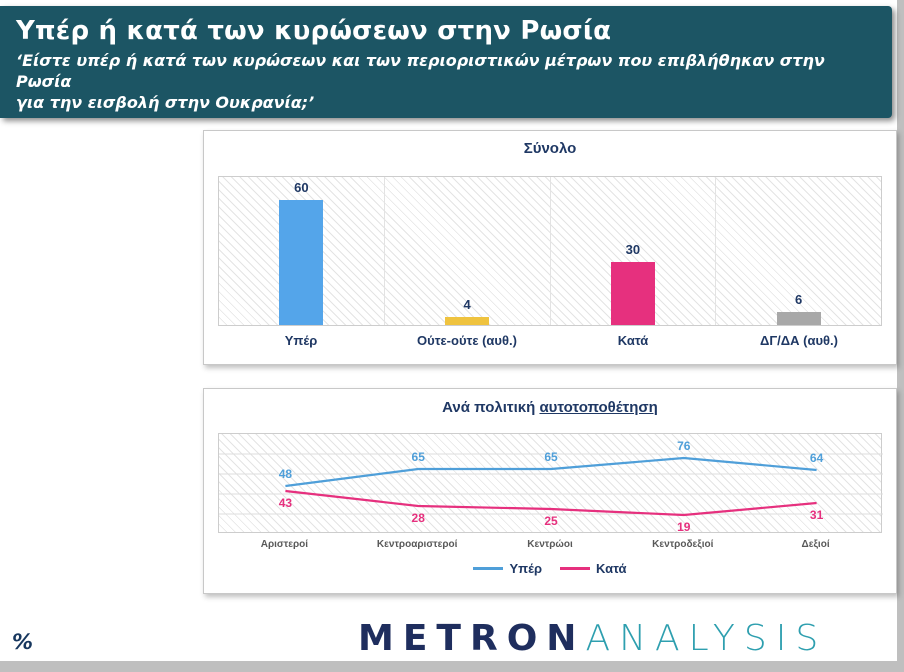 The image size is (904, 672). Describe the element at coordinates (684, 527) in the screenshot. I see `line-value-label: 19` at that location.